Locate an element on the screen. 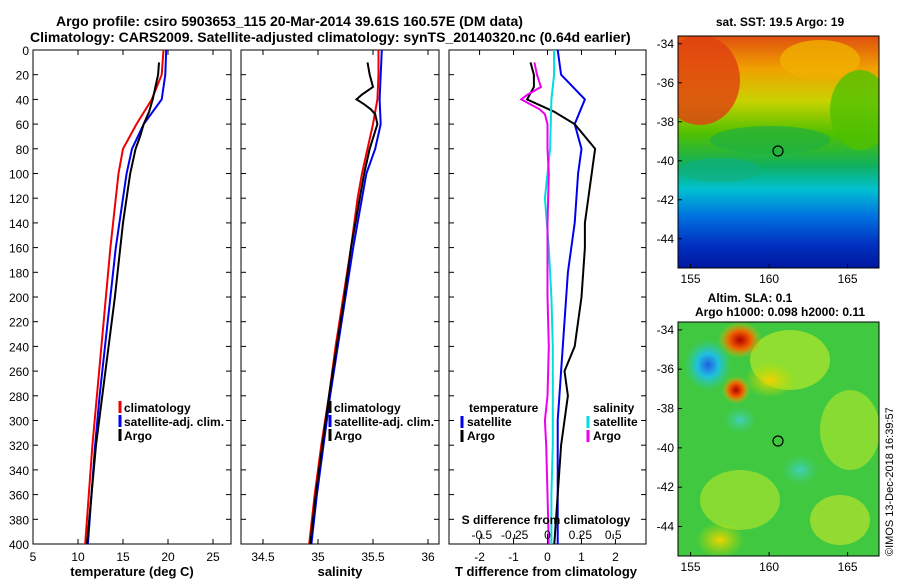 Image resolution: width=900 pixels, height=580 pixels. temperature-depth-label: 360 is located at coordinates (19, 496).